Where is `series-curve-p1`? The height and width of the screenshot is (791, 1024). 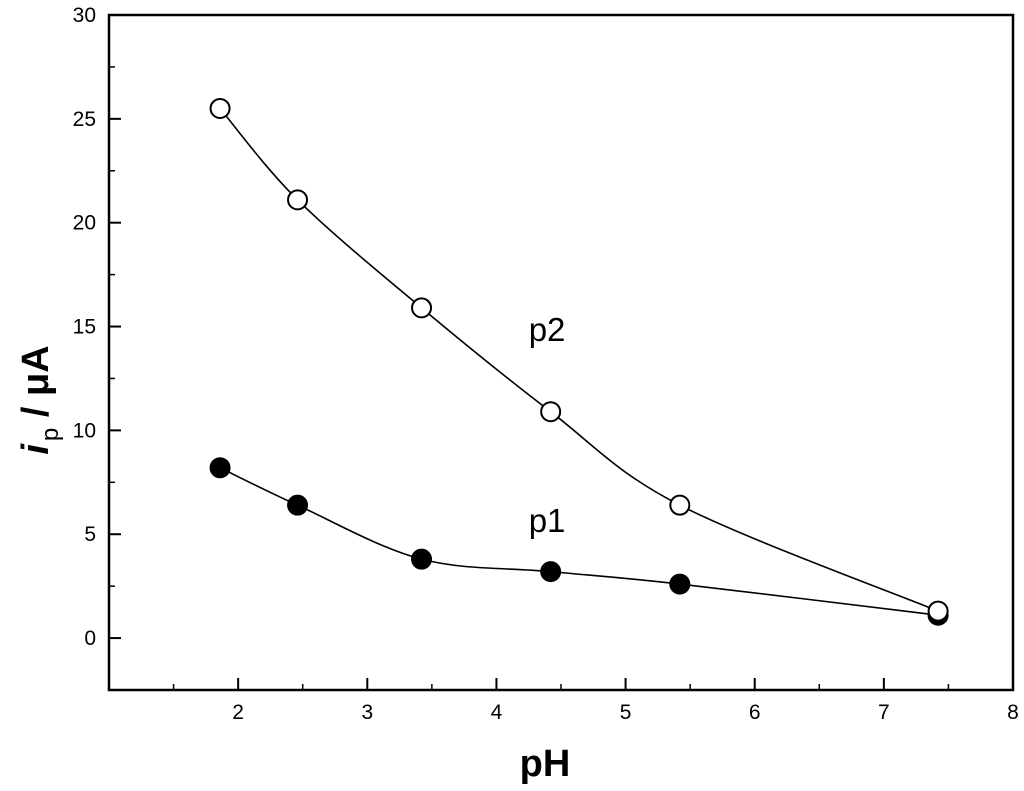 series-curve-p1 is located at coordinates (579, 542).